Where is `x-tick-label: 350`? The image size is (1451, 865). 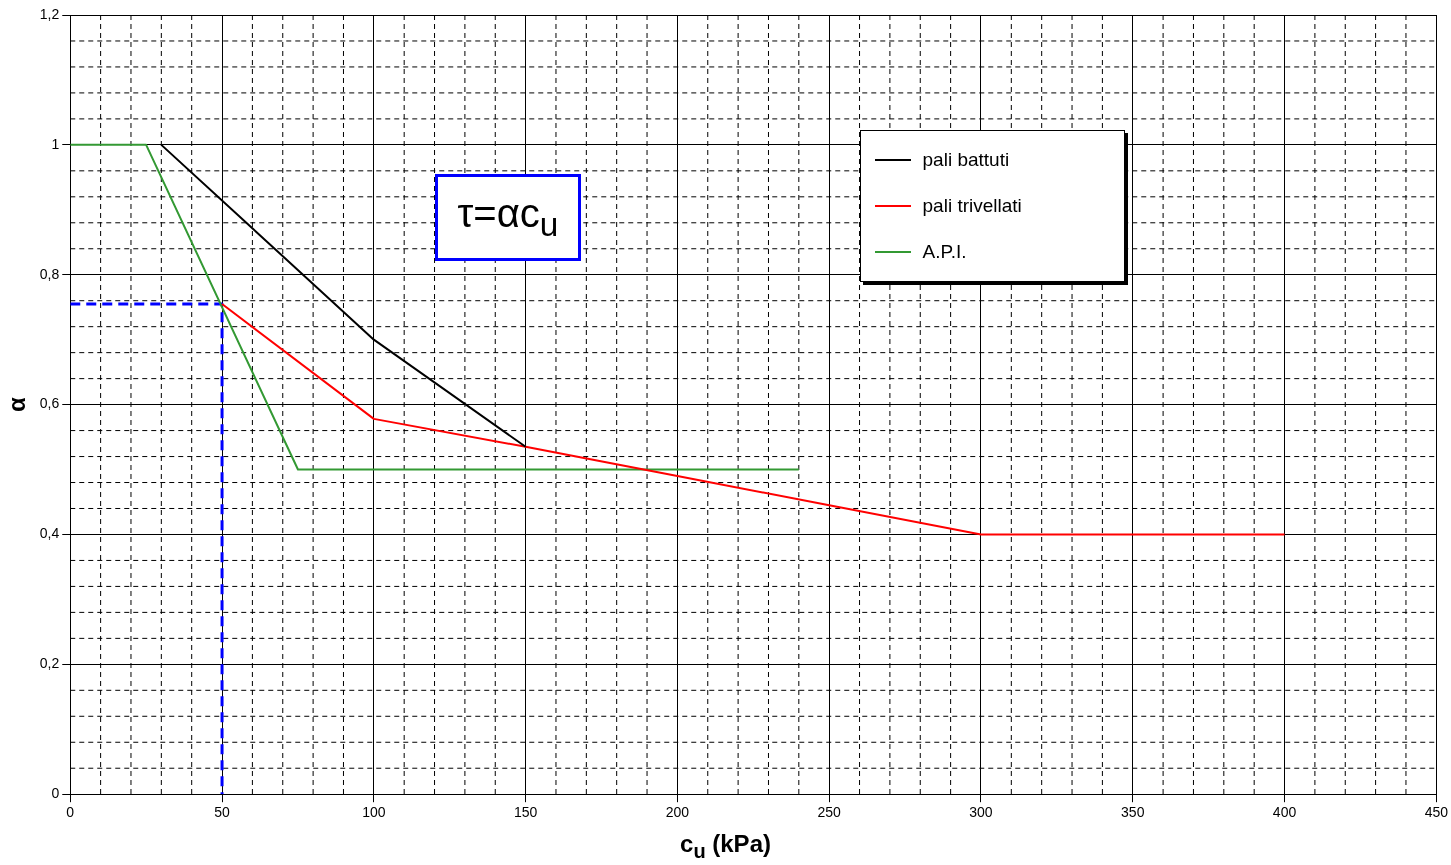 x-tick-label: 350 is located at coordinates (1133, 812).